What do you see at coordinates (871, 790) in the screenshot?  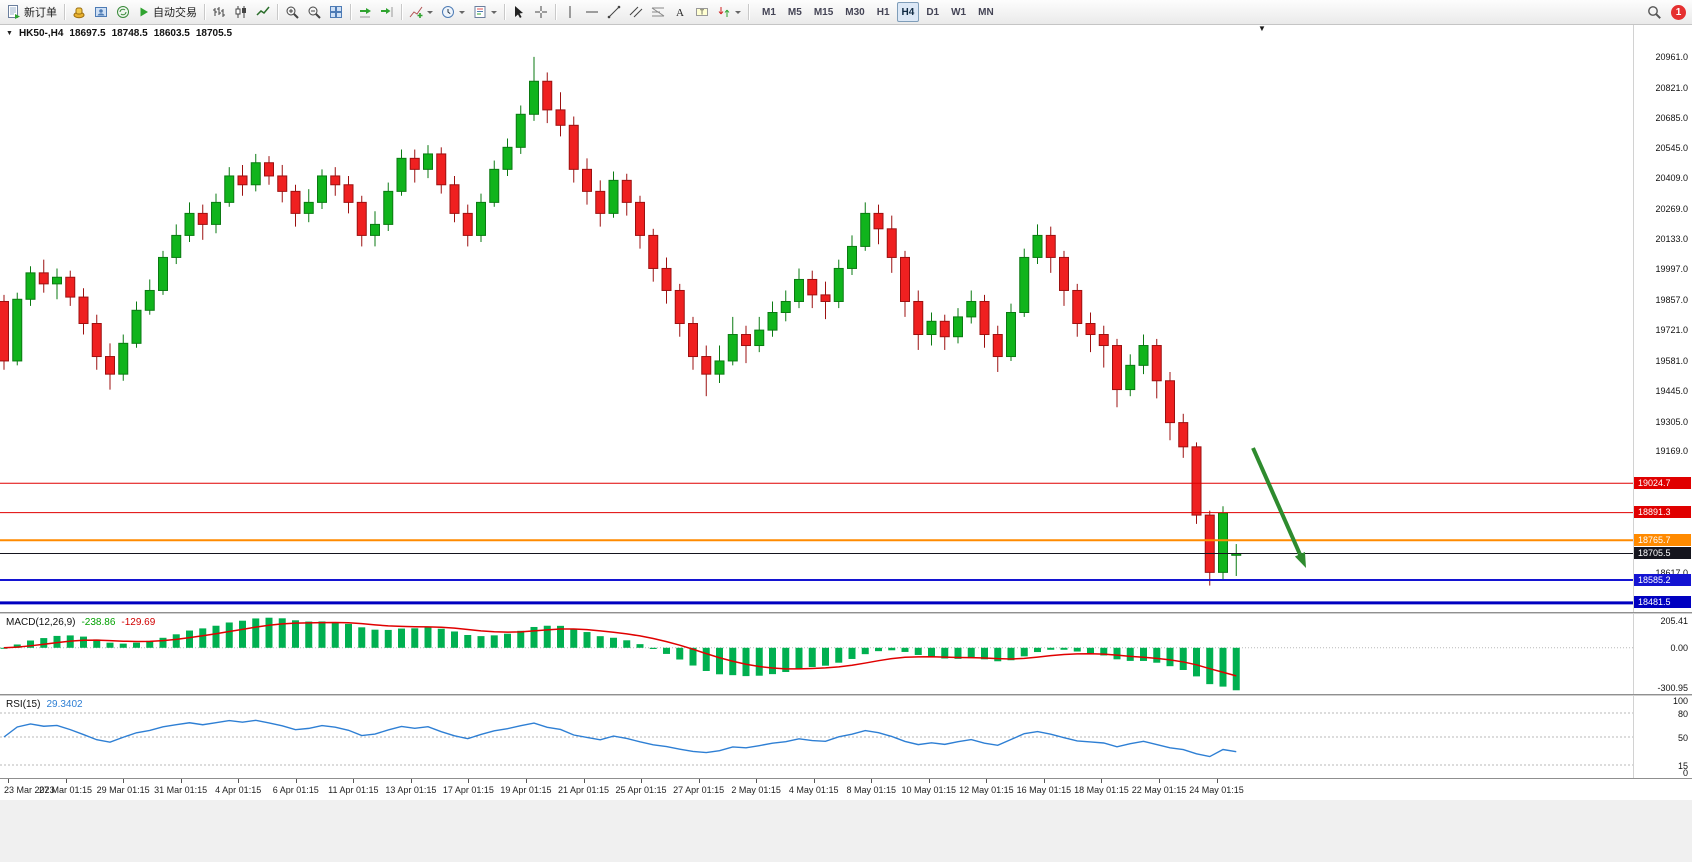 I see `date-label: 8 May 01:15` at bounding box center [871, 790].